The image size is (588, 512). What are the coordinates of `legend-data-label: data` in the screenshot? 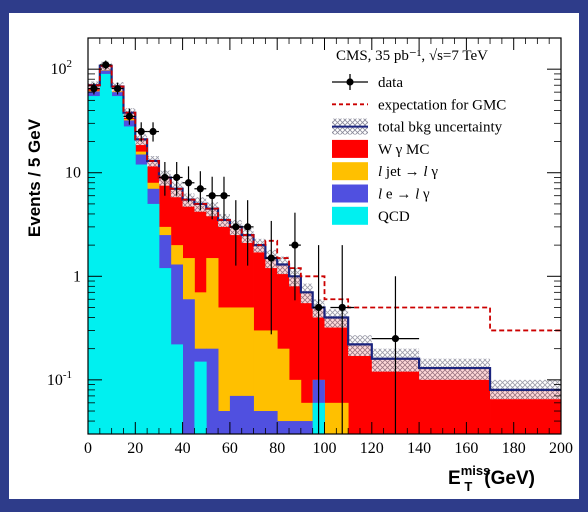 It's located at (390, 83).